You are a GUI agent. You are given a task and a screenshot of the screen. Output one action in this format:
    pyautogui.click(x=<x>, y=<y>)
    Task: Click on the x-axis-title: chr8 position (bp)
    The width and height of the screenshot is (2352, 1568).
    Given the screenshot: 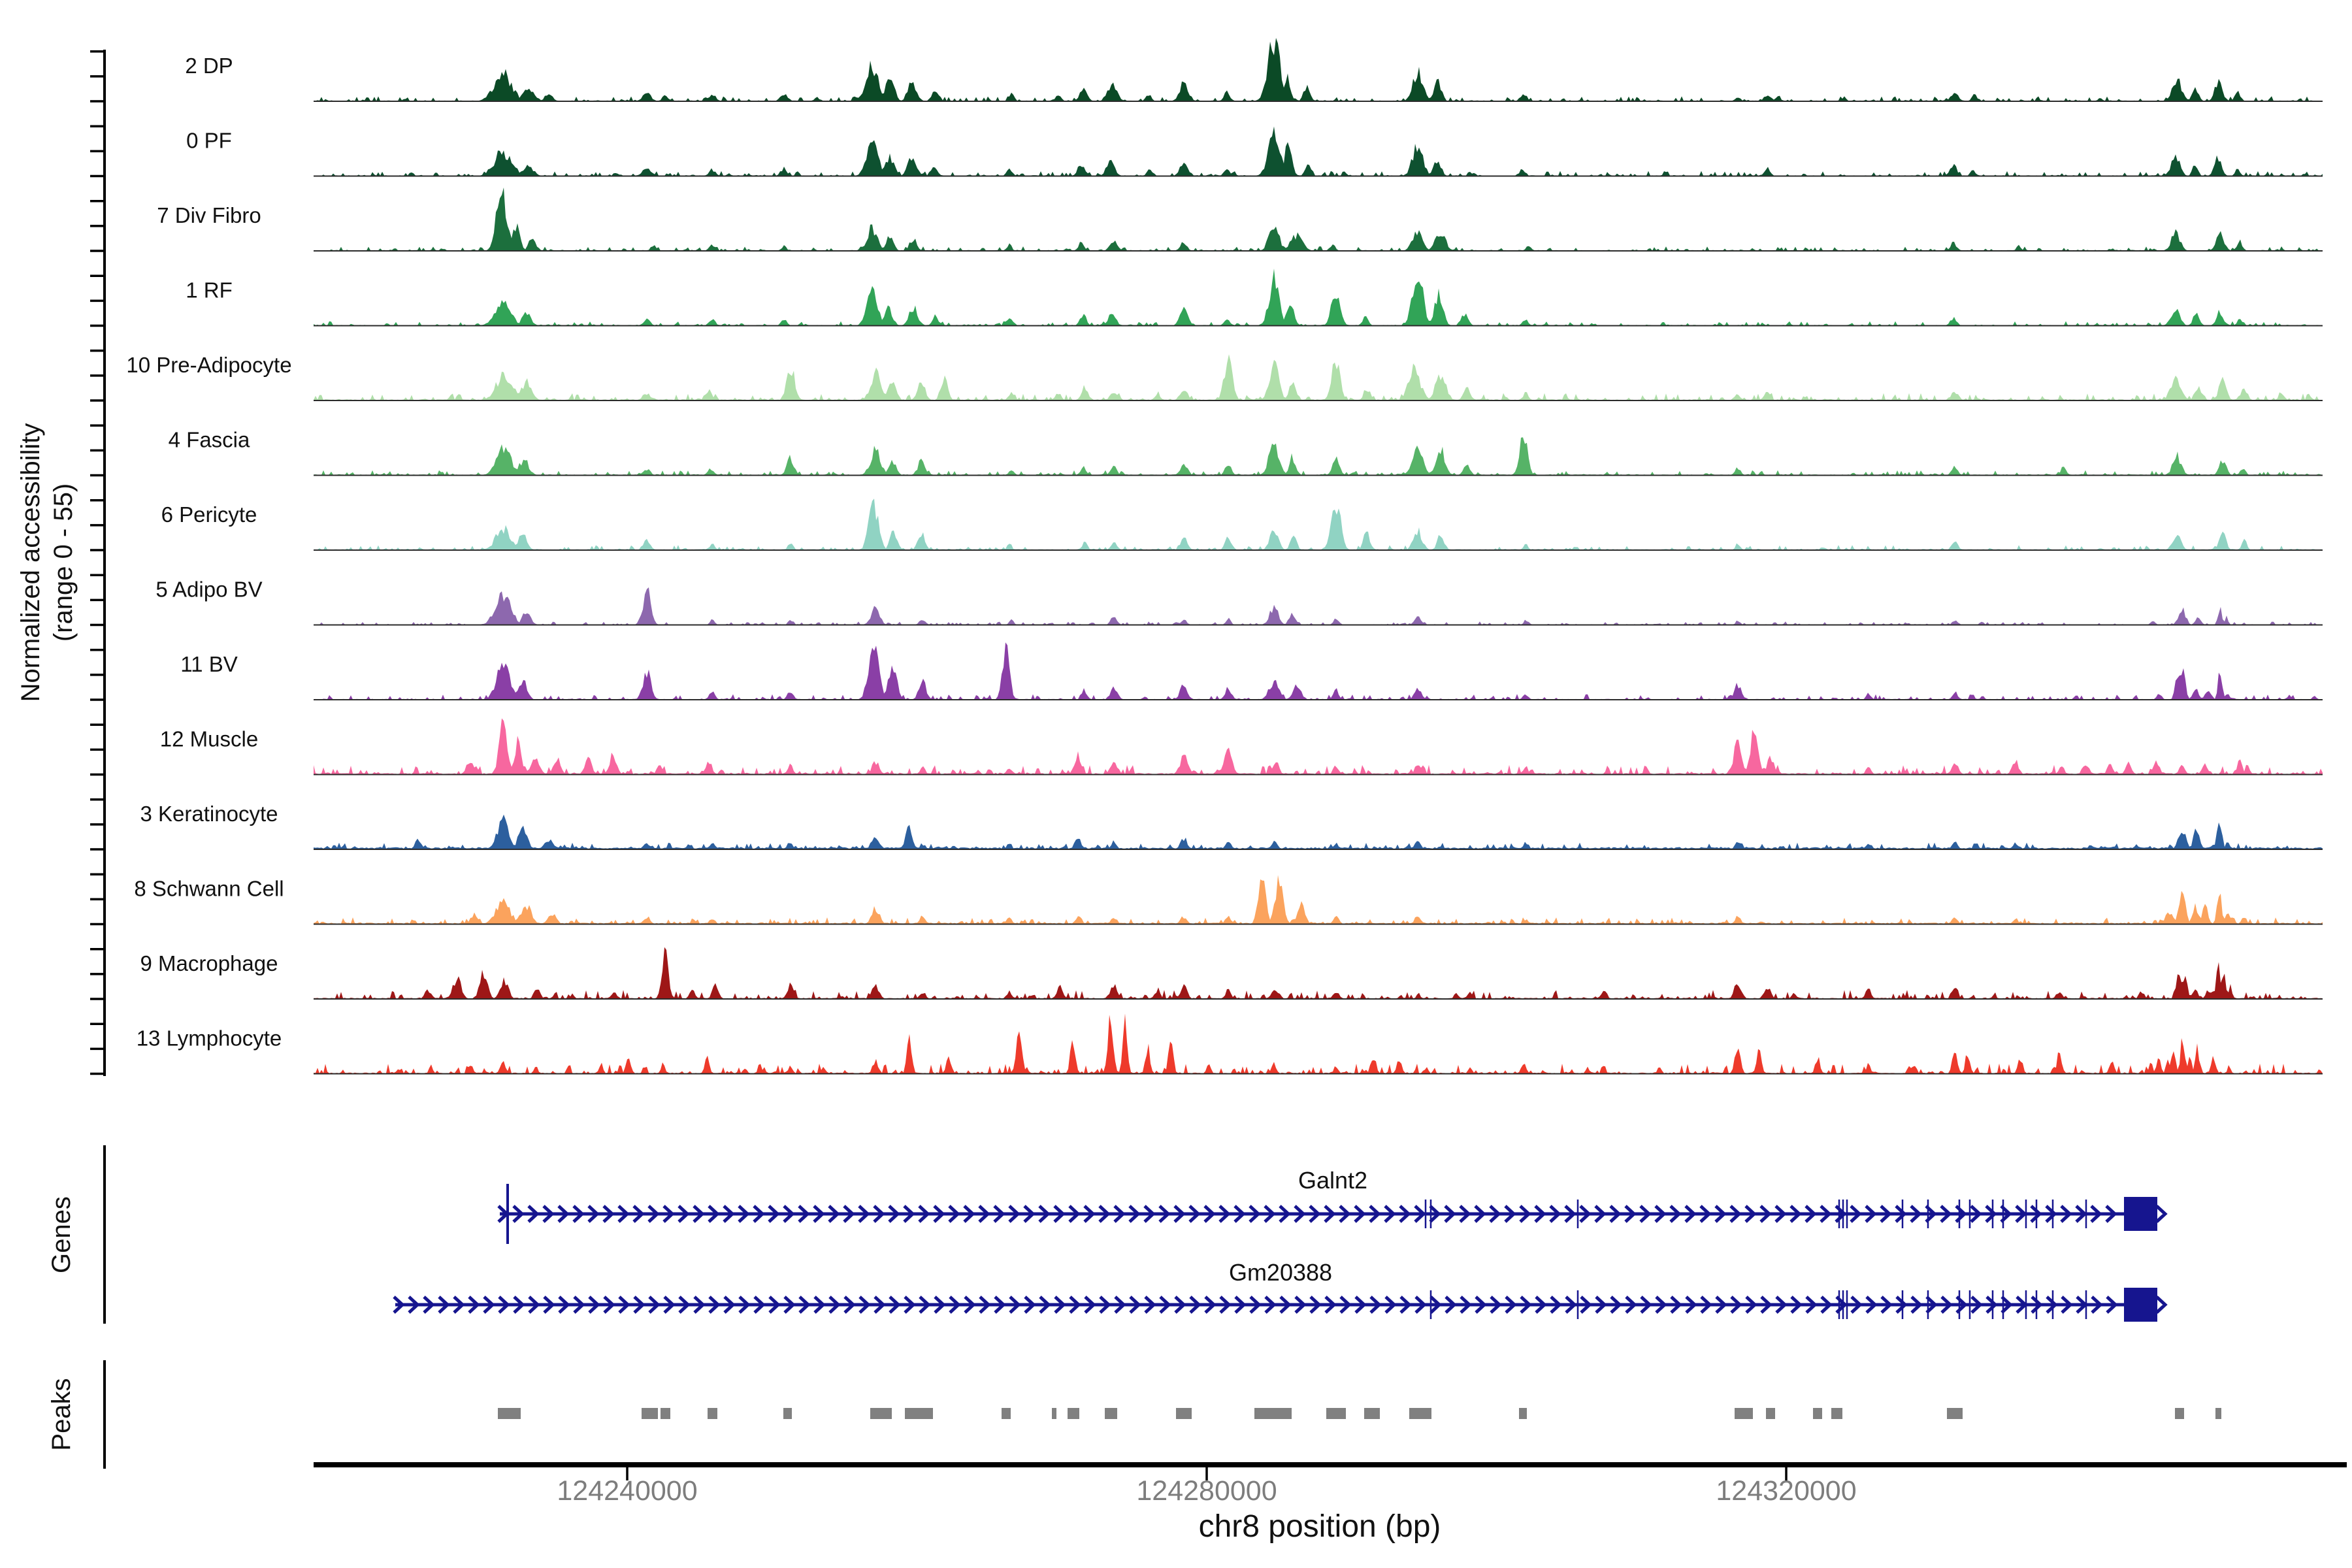 What is the action you would take?
    pyautogui.click(x=1320, y=1526)
    